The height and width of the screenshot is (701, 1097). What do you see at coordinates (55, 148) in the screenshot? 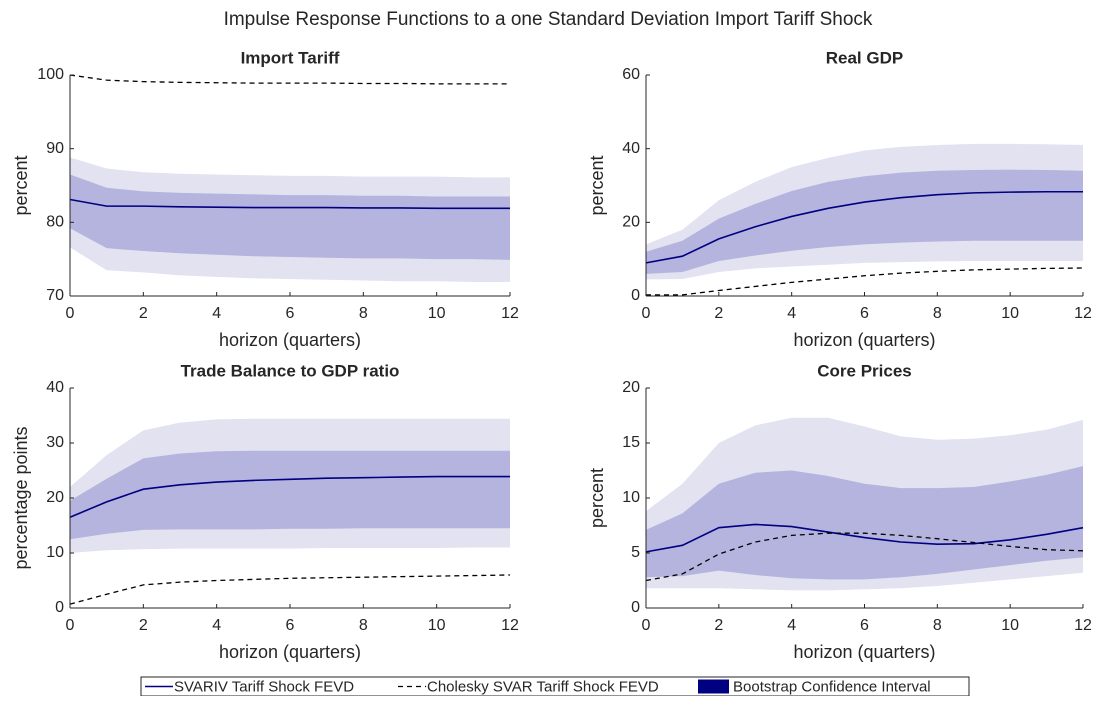
I see `y-tick-label: 90` at bounding box center [55, 148].